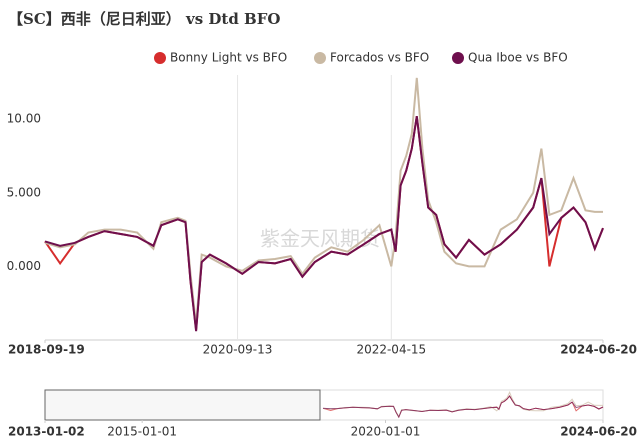  Describe the element at coordinates (142, 432) in the screenshot. I see `navigator-tick-label: 2015-01-01` at that location.